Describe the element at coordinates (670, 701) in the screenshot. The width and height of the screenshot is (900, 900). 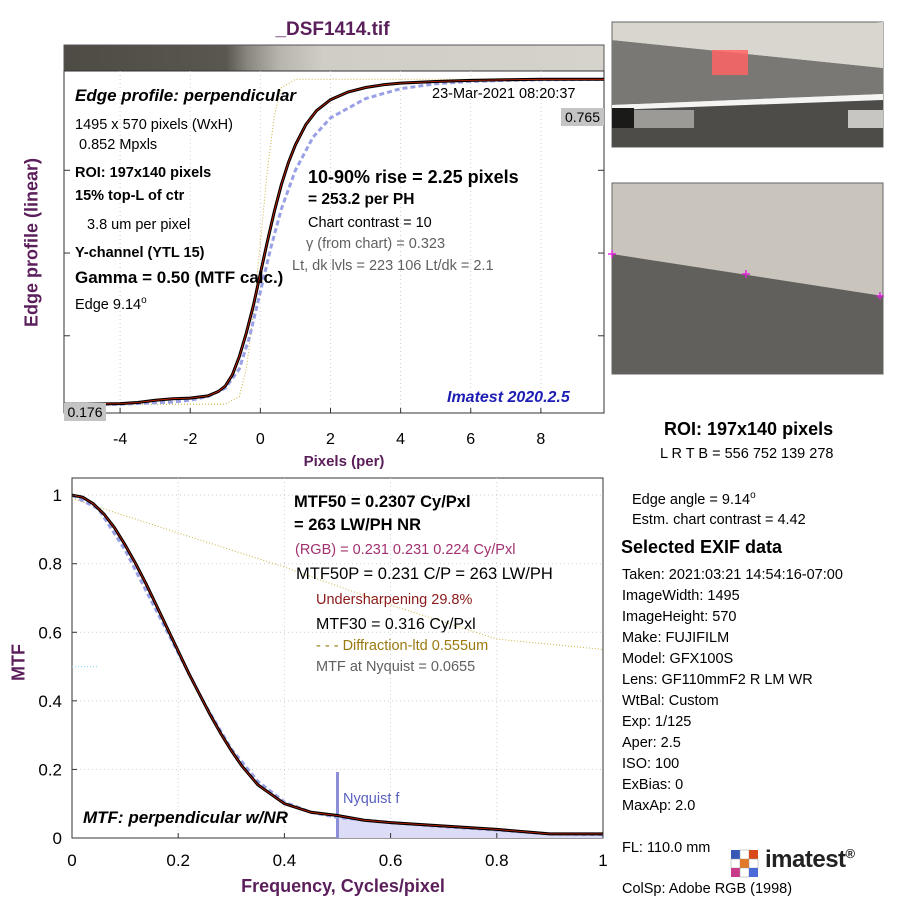
I see `exif-item: WtBal: Custom` at that location.